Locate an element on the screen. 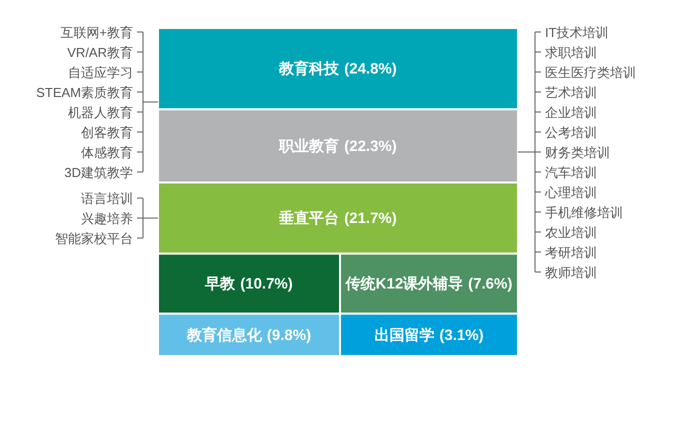 The width and height of the screenshot is (683, 422). text: 手机维修培训 is located at coordinates (584, 212).